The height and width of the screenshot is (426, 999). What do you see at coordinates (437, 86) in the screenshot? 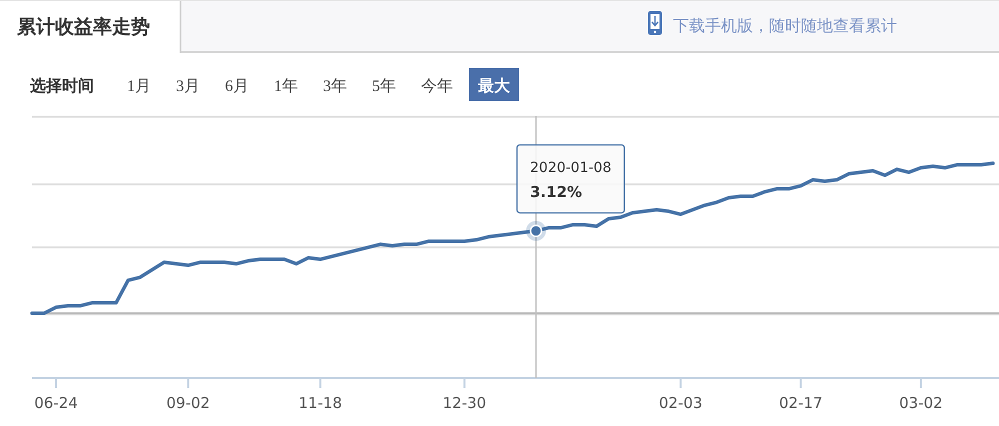
I see `button-label: 今年` at bounding box center [437, 86].